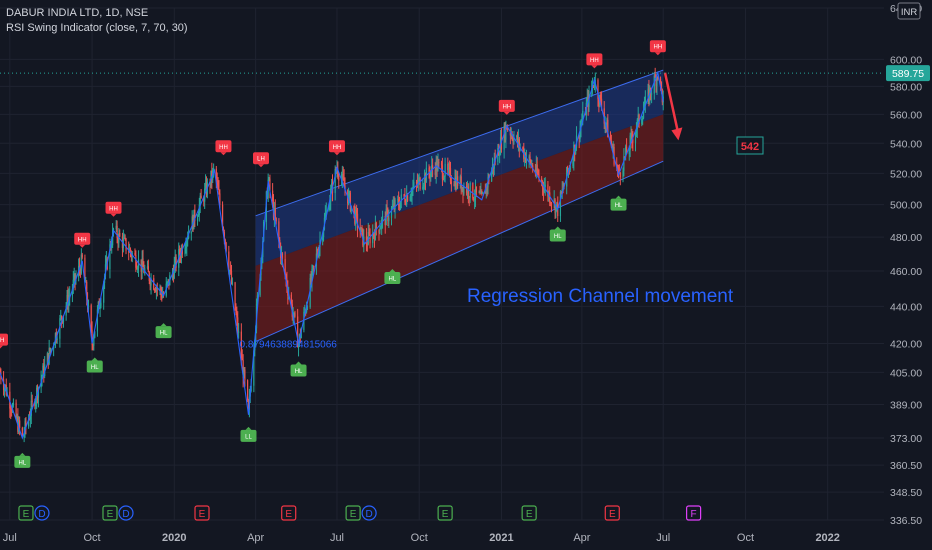 This screenshot has height=550, width=932. What do you see at coordinates (906, 272) in the screenshot?
I see `price-tick-label: 460.00` at bounding box center [906, 272].